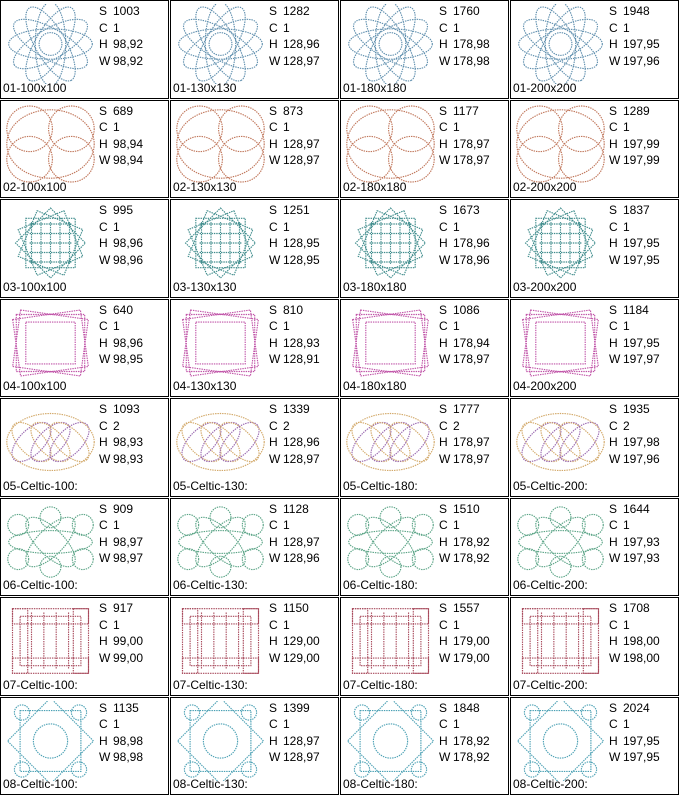 The width and height of the screenshot is (680, 796). I want to click on stat-line: H 98,96, so click(121, 243).